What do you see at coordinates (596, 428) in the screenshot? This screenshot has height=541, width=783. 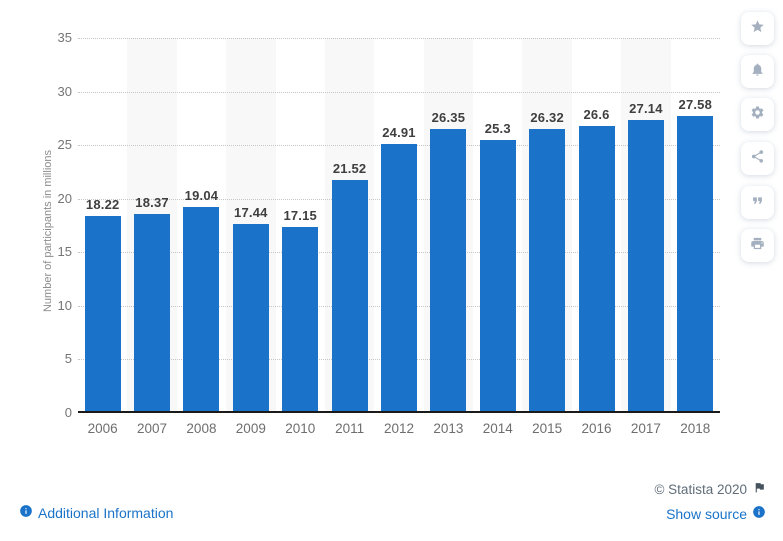 I see `x-tick-label: 2016` at bounding box center [596, 428].